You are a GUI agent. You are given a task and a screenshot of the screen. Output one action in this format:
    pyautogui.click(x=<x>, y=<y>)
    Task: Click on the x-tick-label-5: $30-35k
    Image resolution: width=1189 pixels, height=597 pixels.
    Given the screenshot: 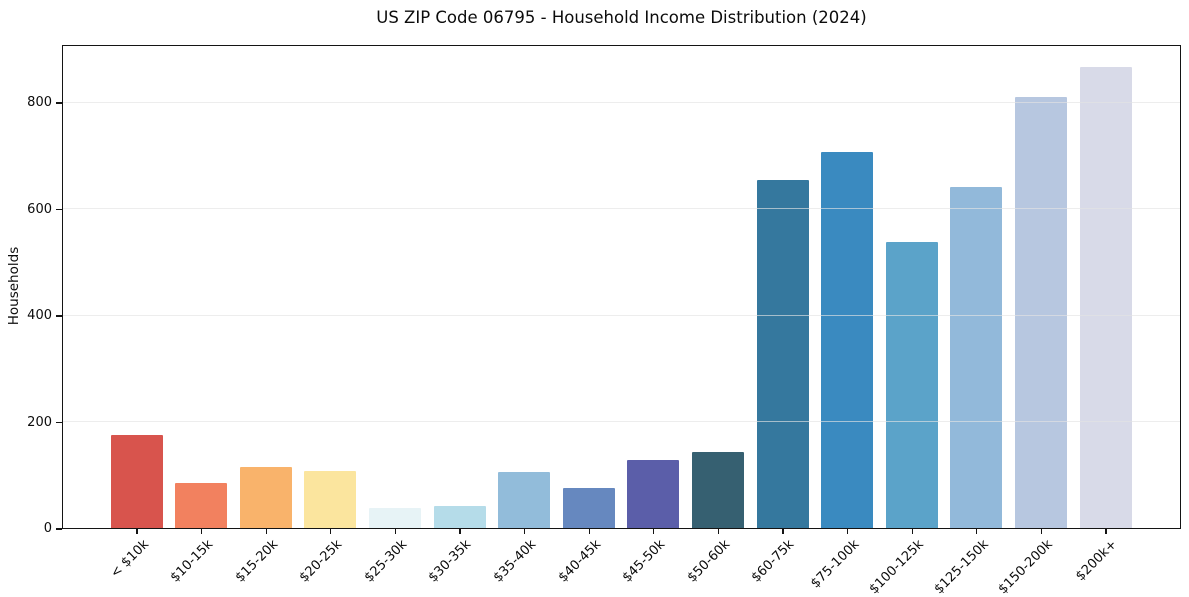 What is the action you would take?
    pyautogui.click(x=450, y=561)
    